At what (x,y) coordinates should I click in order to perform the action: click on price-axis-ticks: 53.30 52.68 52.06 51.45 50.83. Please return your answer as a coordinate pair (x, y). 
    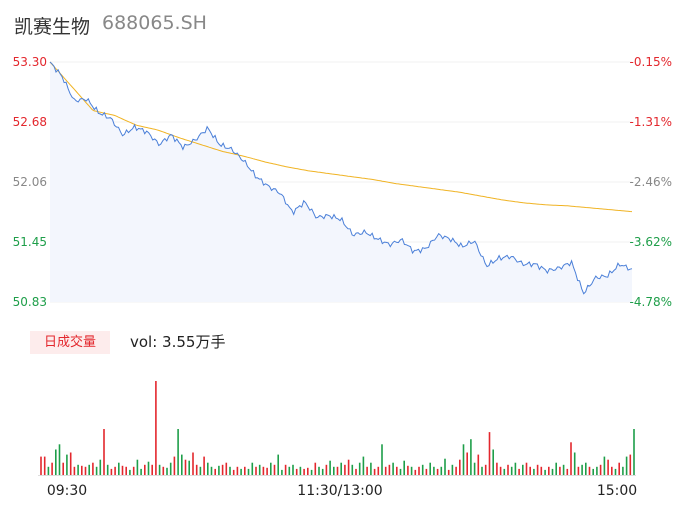
    Looking at the image, I should click on (30, 182).